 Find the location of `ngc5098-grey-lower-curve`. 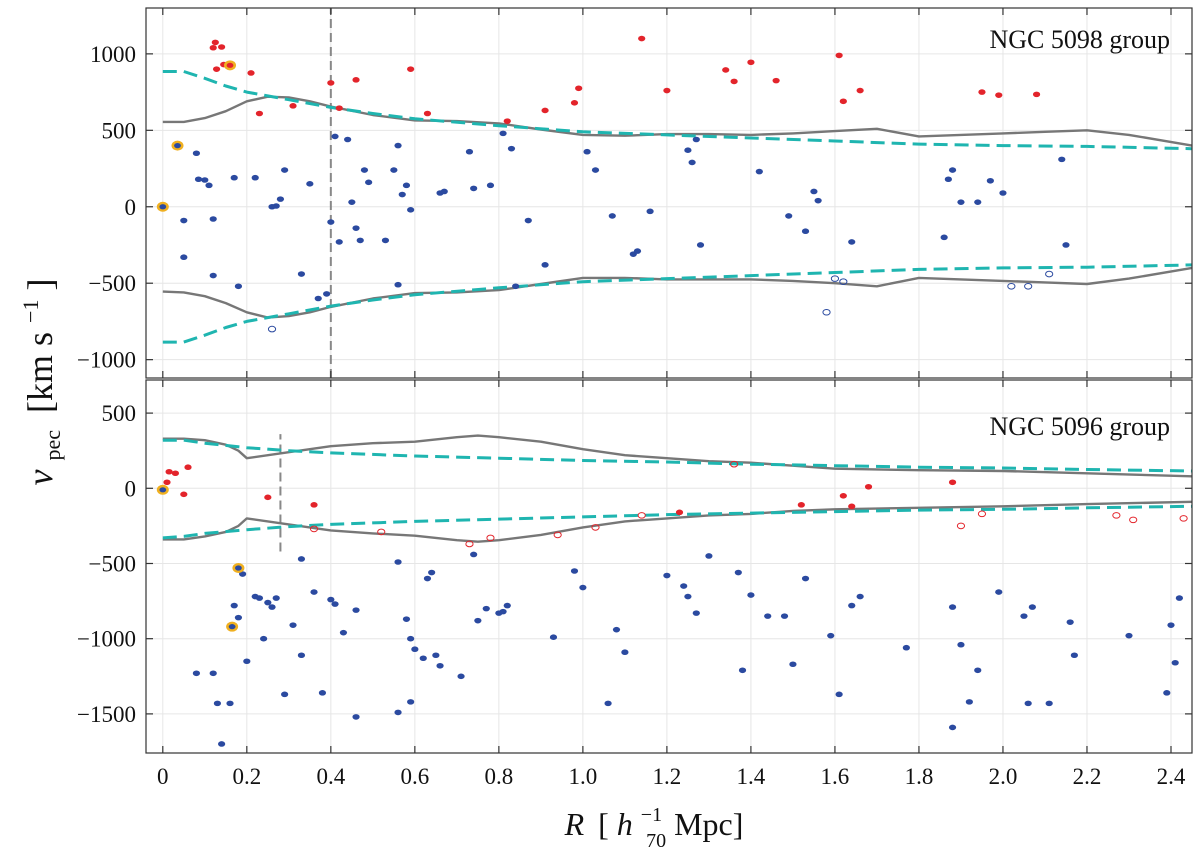

ngc5098-grey-lower-curve is located at coordinates (677, 292).